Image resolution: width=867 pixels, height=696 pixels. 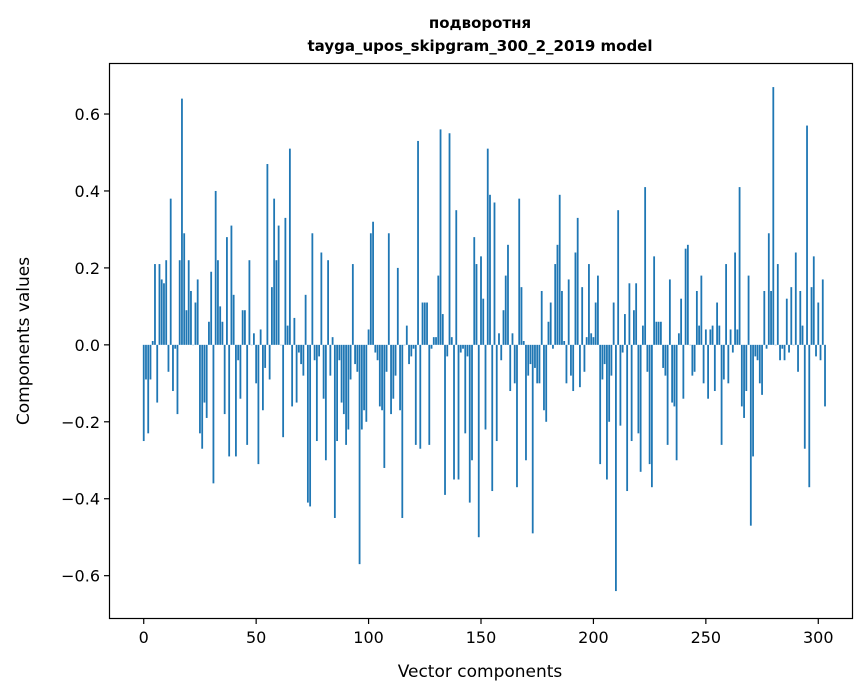 What do you see at coordinates (486, 632) in the screenshot?
I see `x-axis-ticks: 0 50 100 150 200 250 300` at bounding box center [486, 632].